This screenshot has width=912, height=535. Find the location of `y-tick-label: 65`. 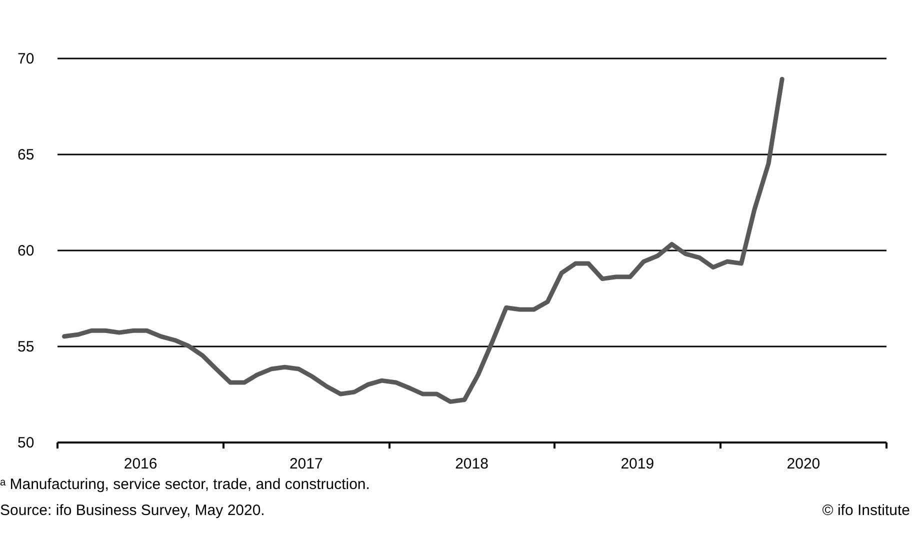

y-tick-label: 65 is located at coordinates (26, 155).